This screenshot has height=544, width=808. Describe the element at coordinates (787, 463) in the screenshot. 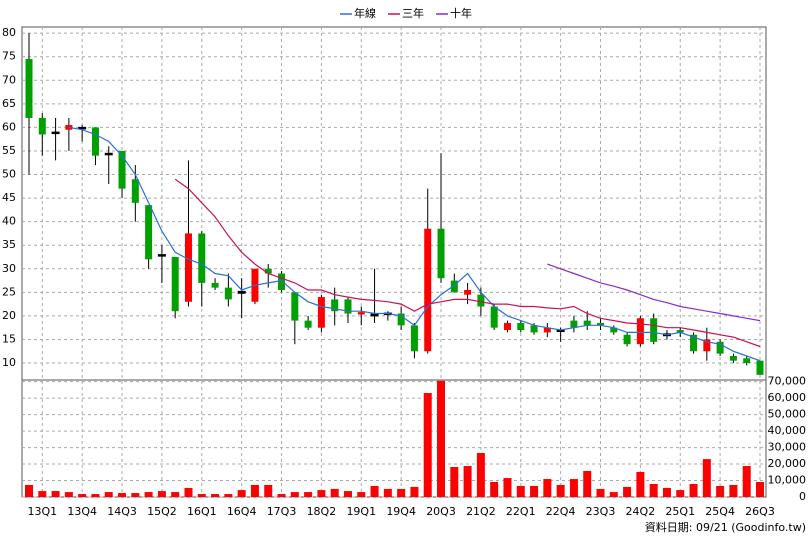

I see `volume-tick-label: 20,000` at that location.